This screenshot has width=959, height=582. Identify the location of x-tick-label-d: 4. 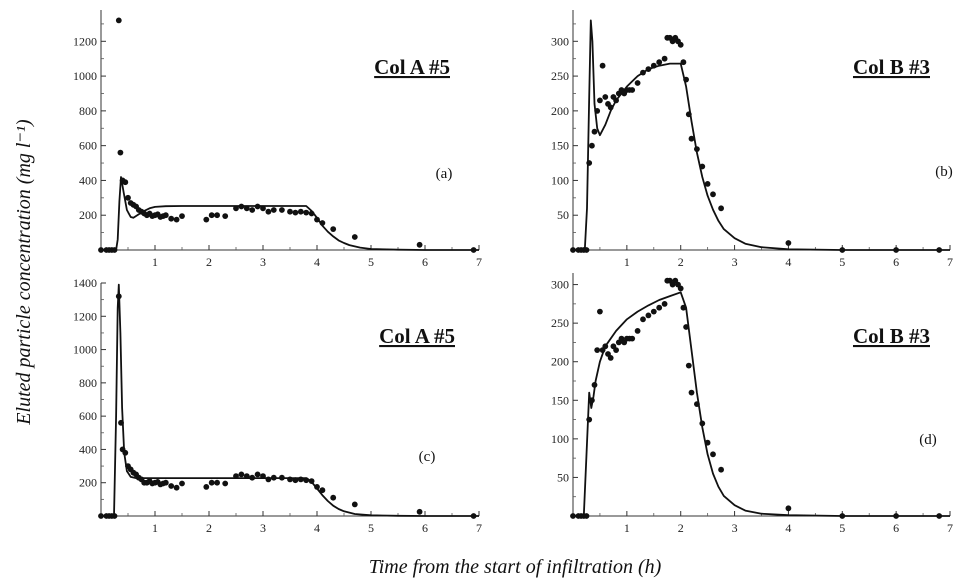
(788, 528).